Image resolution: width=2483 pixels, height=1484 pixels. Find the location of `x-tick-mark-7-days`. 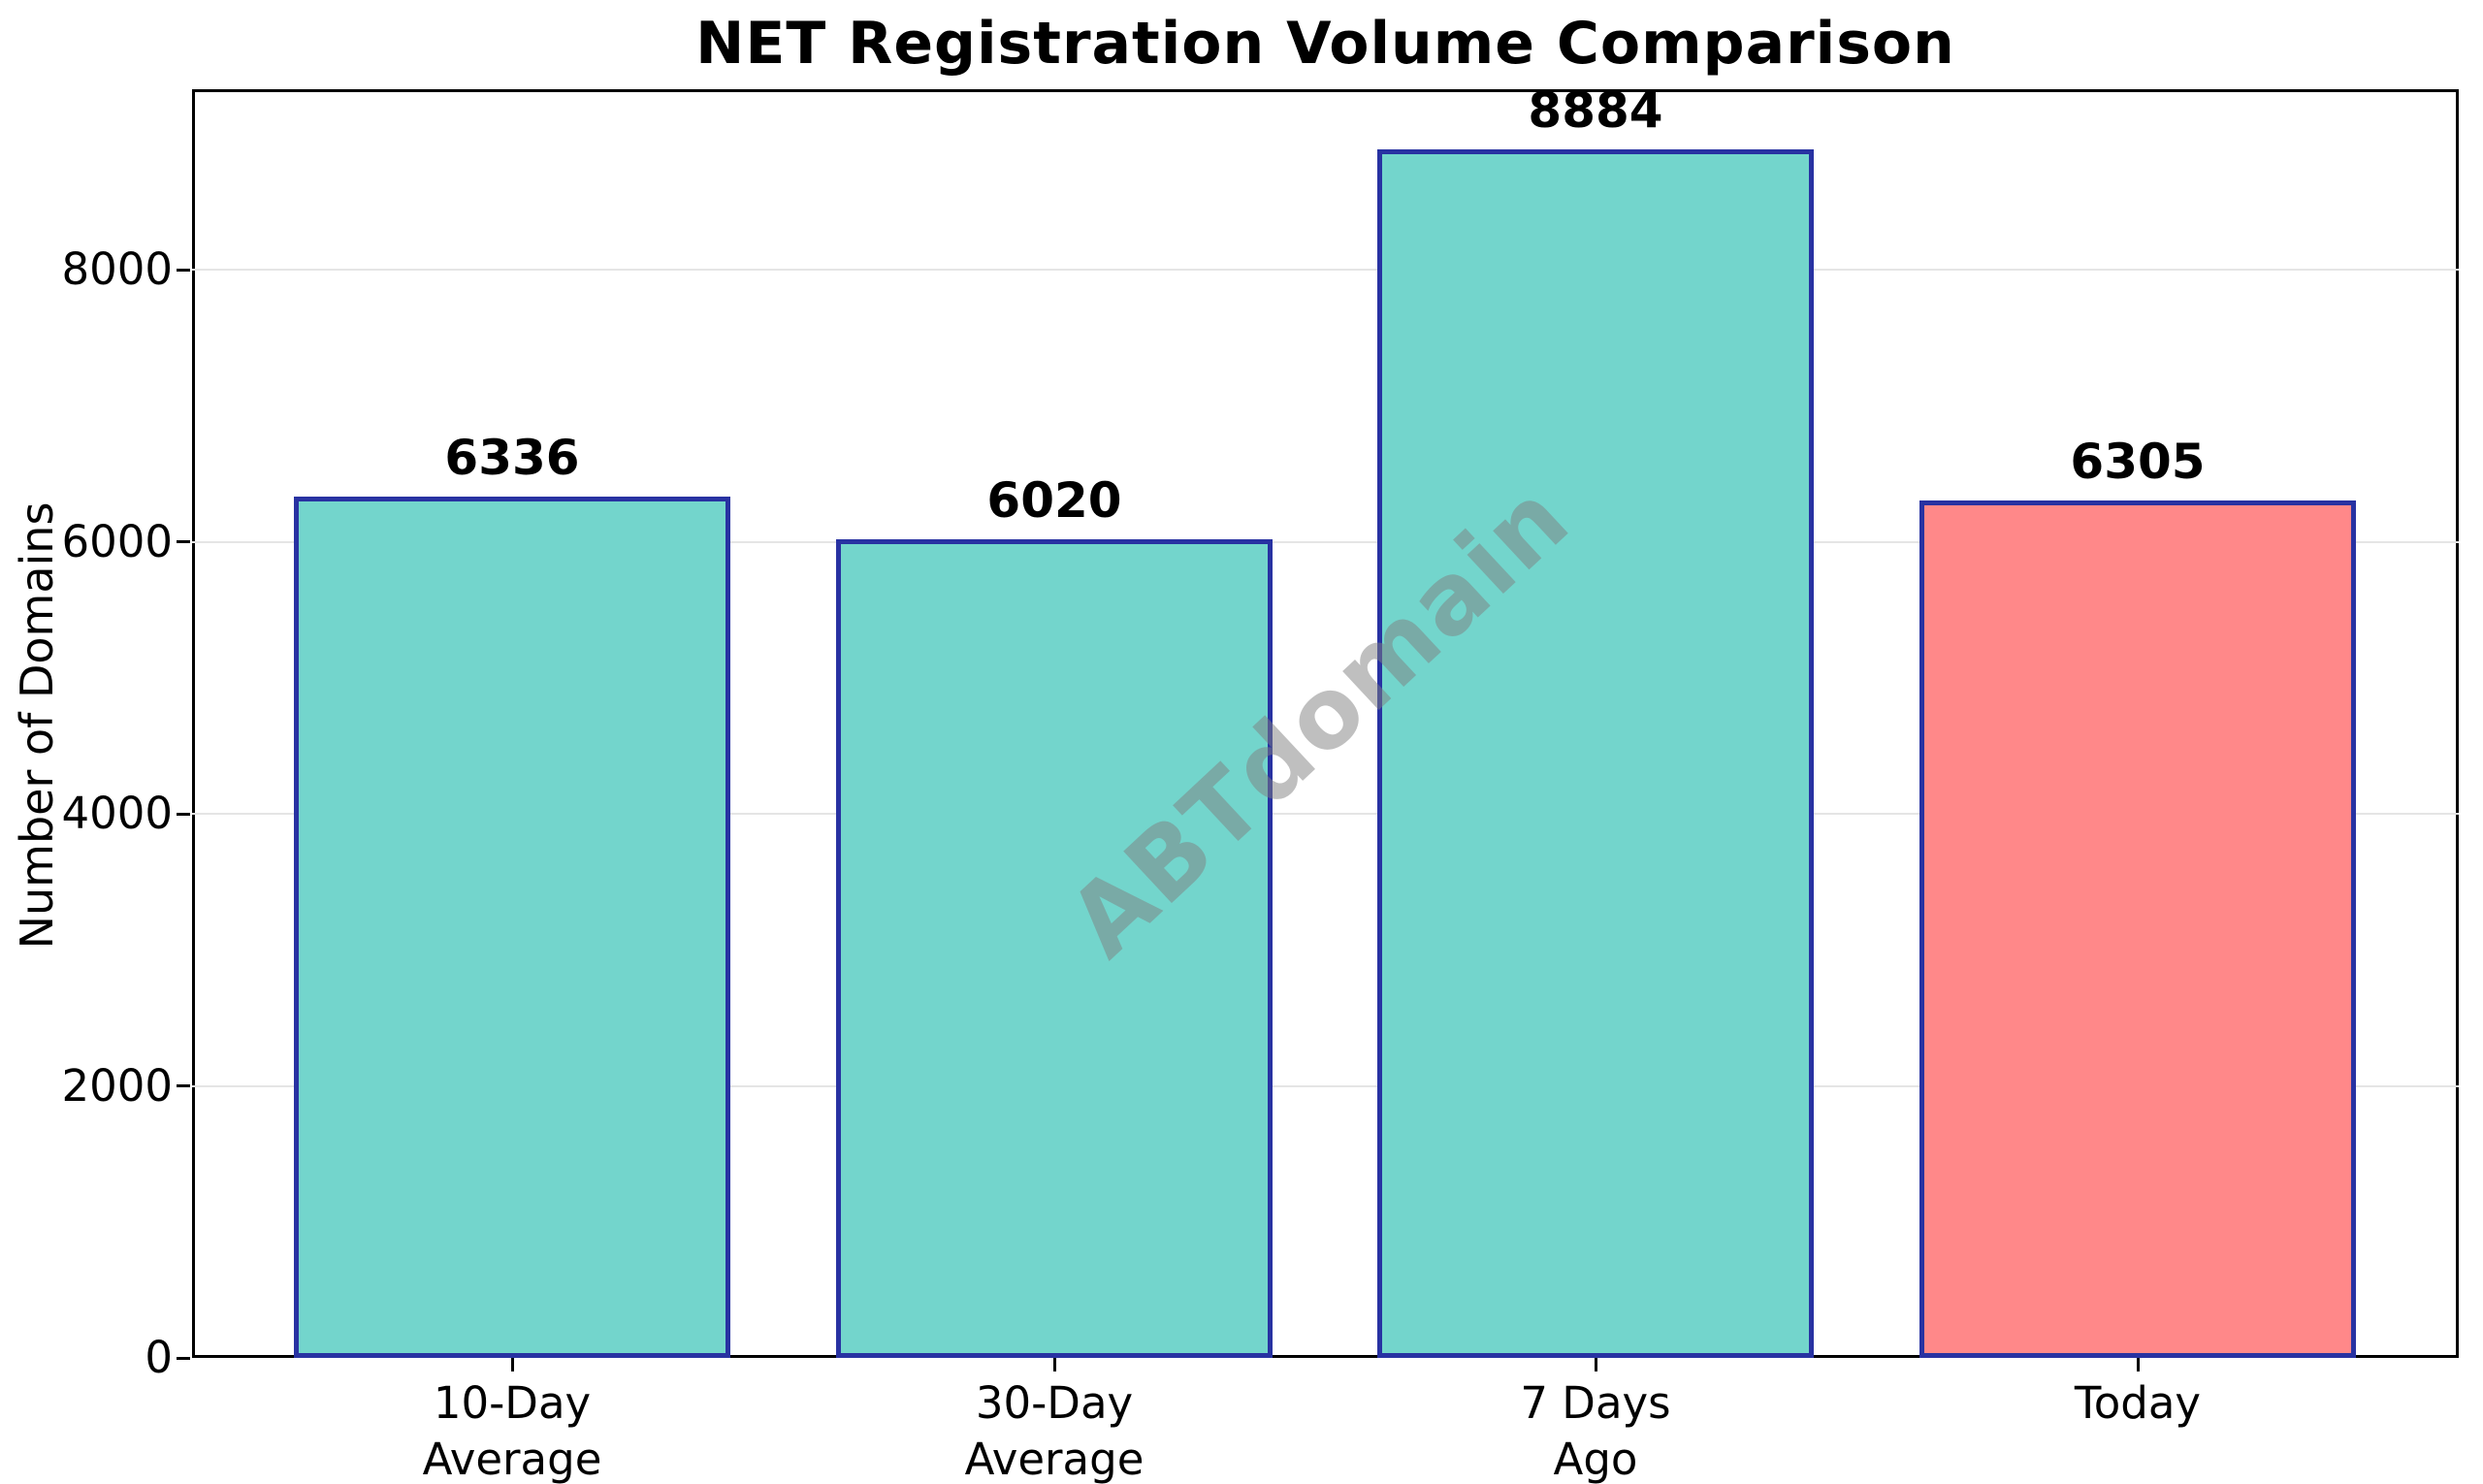

x-tick-mark-7-days is located at coordinates (1596, 1364).